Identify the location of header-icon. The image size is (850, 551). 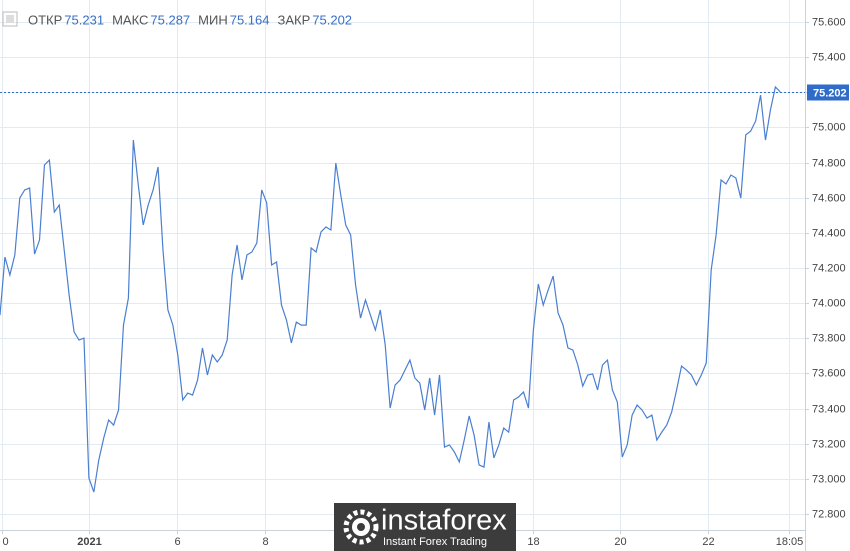
(10, 19).